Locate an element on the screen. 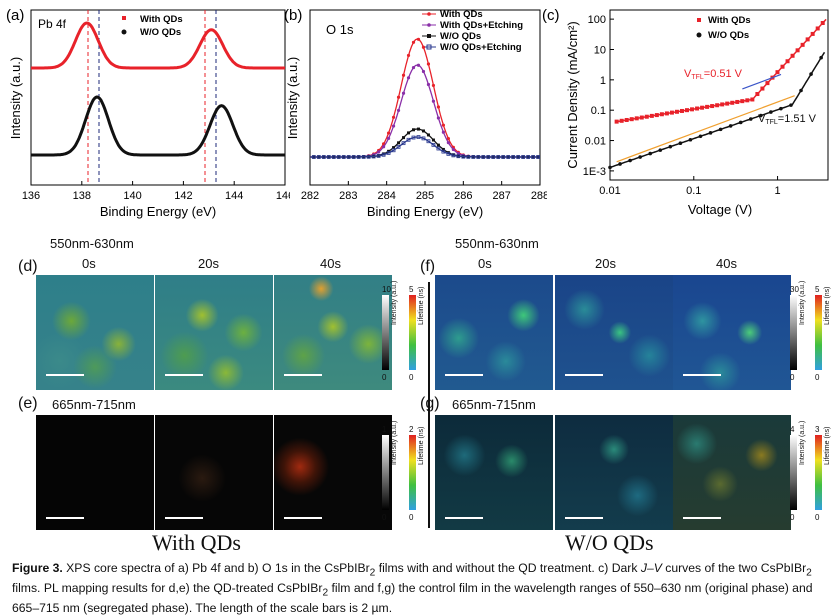 This screenshot has width=835, height=616. legend-c-1: With QDs is located at coordinates (729, 20).